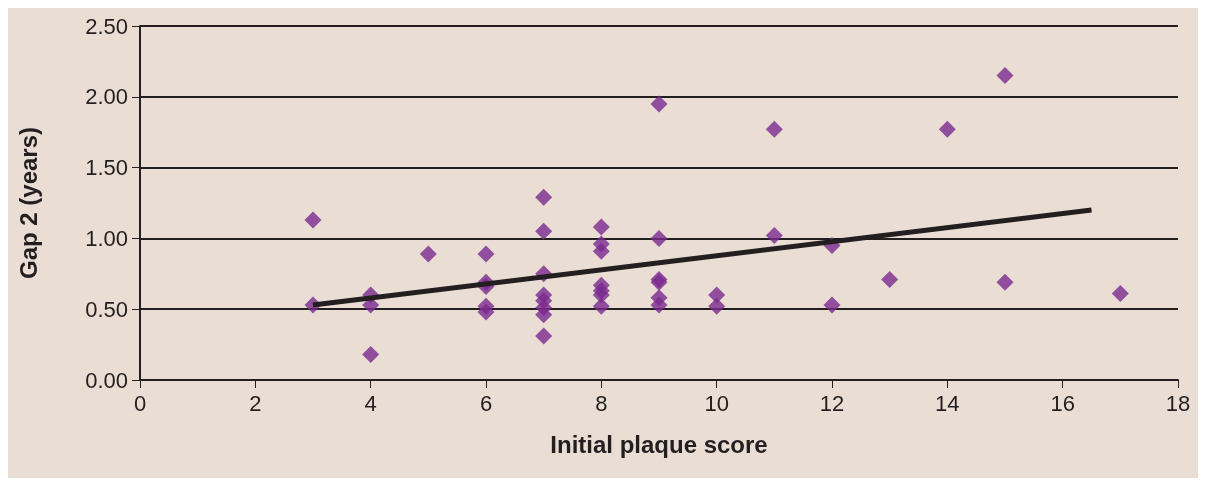  I want to click on x-tick-label: 2, so click(255, 403).